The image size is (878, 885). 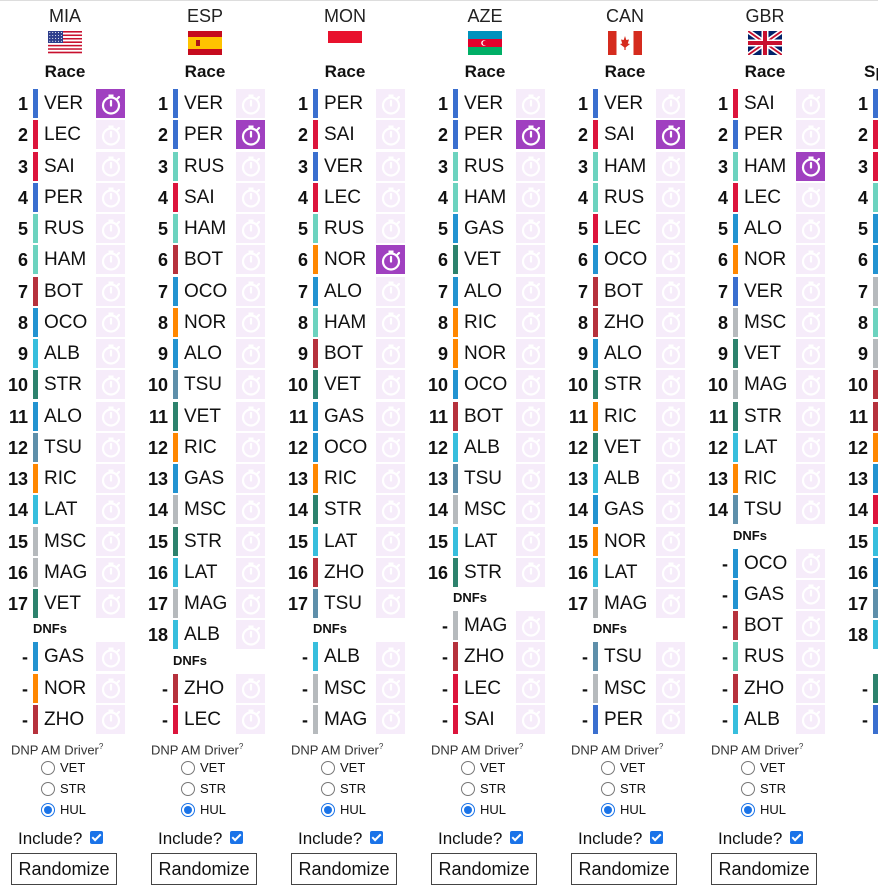 What do you see at coordinates (485, 510) in the screenshot?
I see `driver-code: MSC` at bounding box center [485, 510].